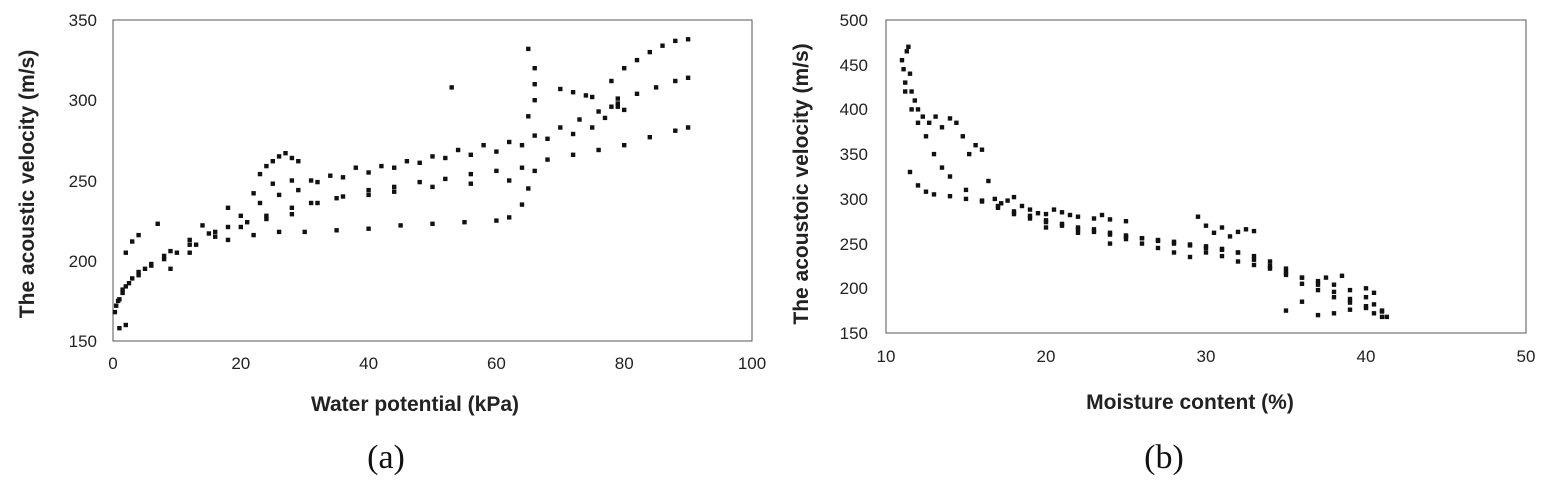 The height and width of the screenshot is (484, 1548). What do you see at coordinates (27, 184) in the screenshot?
I see `y-axis-title-a: The acoustic velocity (m/s)` at bounding box center [27, 184].